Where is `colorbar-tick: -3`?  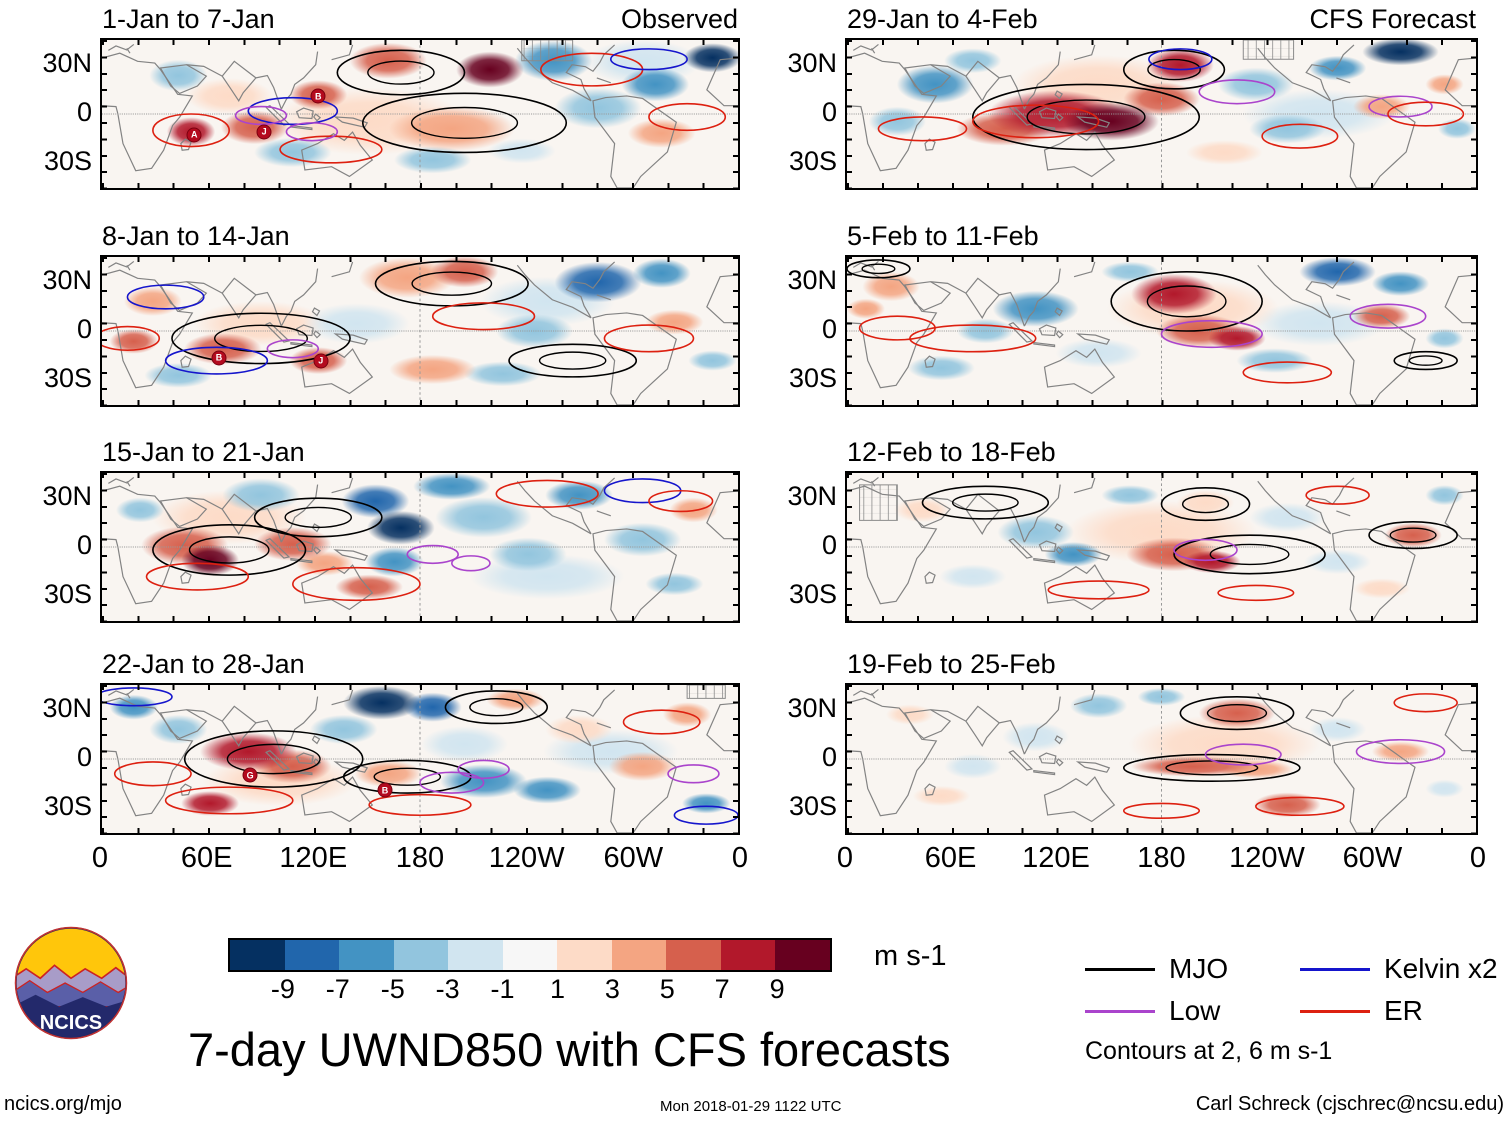 colorbar-tick: -3 is located at coordinates (447, 989).